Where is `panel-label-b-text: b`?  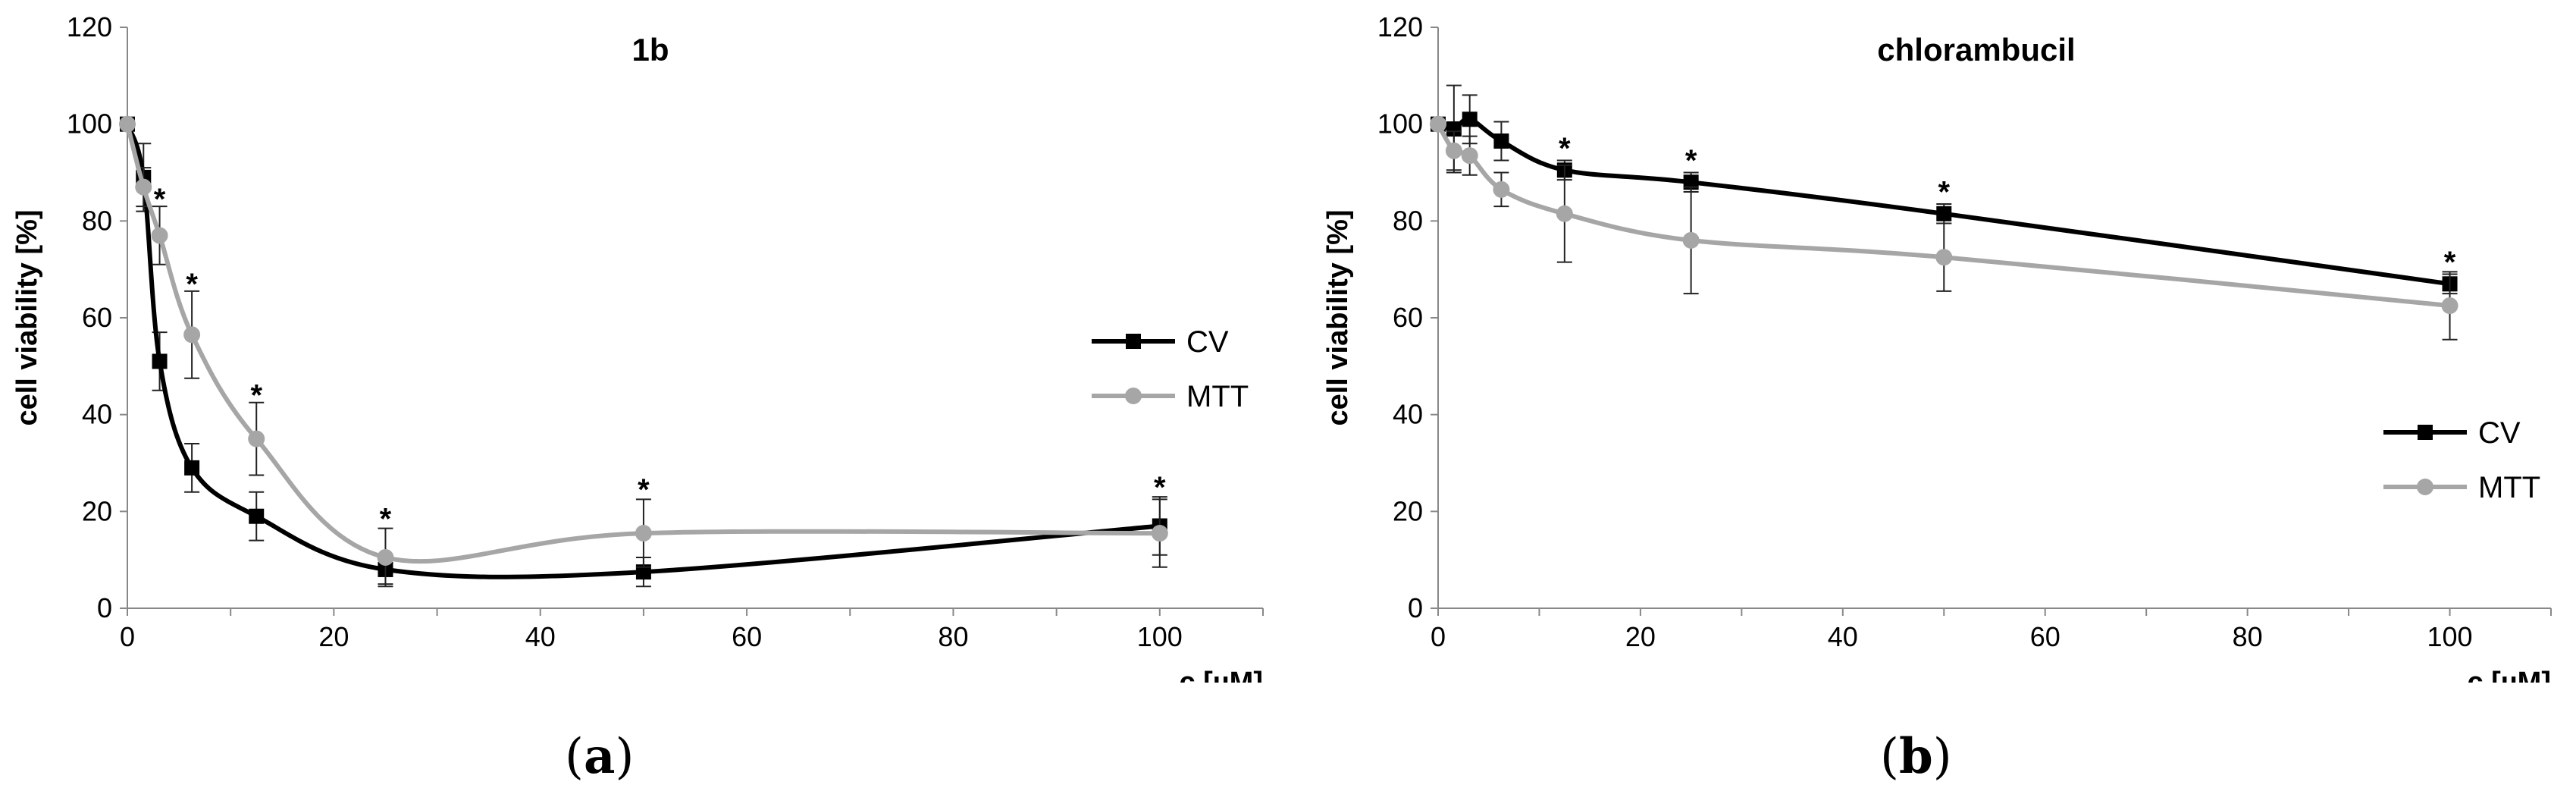
panel-label-b-text: b is located at coordinates (1915, 756).